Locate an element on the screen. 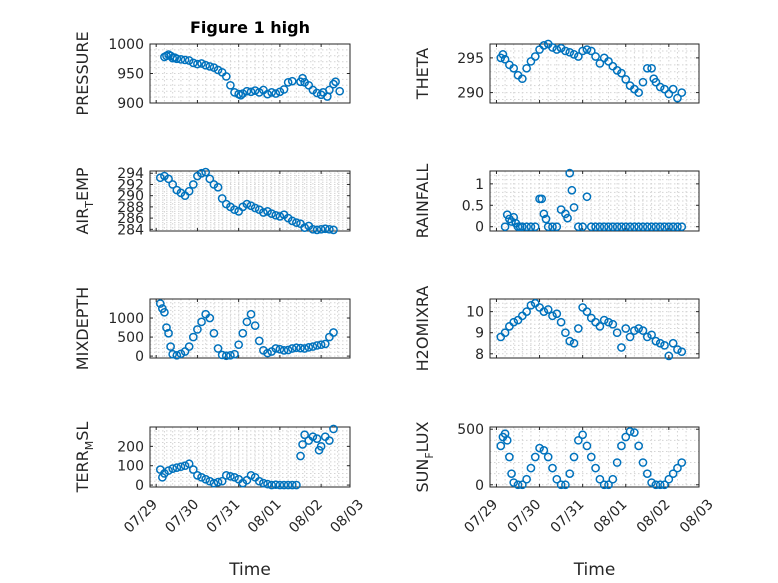 This screenshot has width=778, height=583. grid-lines is located at coordinates (594, 457).